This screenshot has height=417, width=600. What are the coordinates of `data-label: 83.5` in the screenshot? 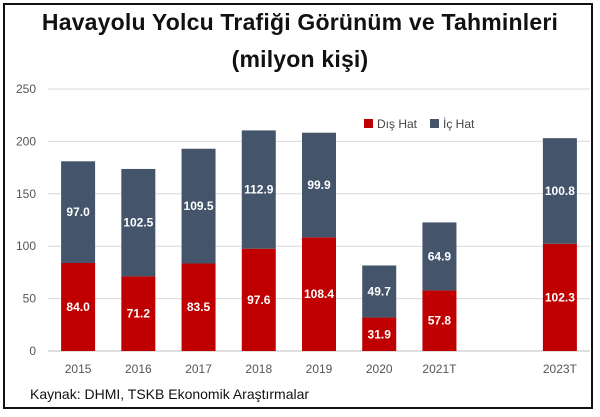 It's located at (199, 307).